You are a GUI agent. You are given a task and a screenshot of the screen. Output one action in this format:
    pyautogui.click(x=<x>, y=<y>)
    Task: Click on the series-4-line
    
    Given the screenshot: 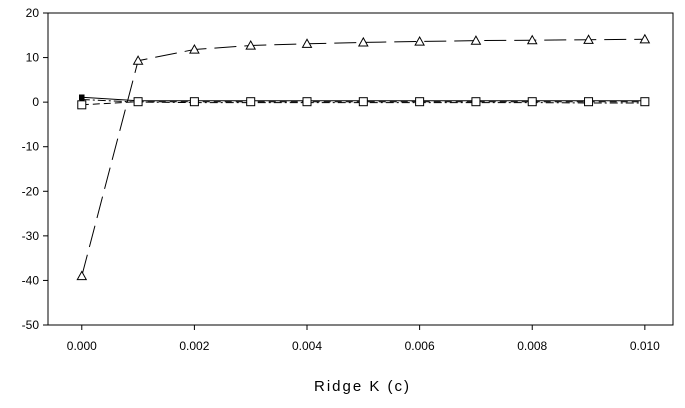 What is the action you would take?
    pyautogui.click(x=363, y=101)
    